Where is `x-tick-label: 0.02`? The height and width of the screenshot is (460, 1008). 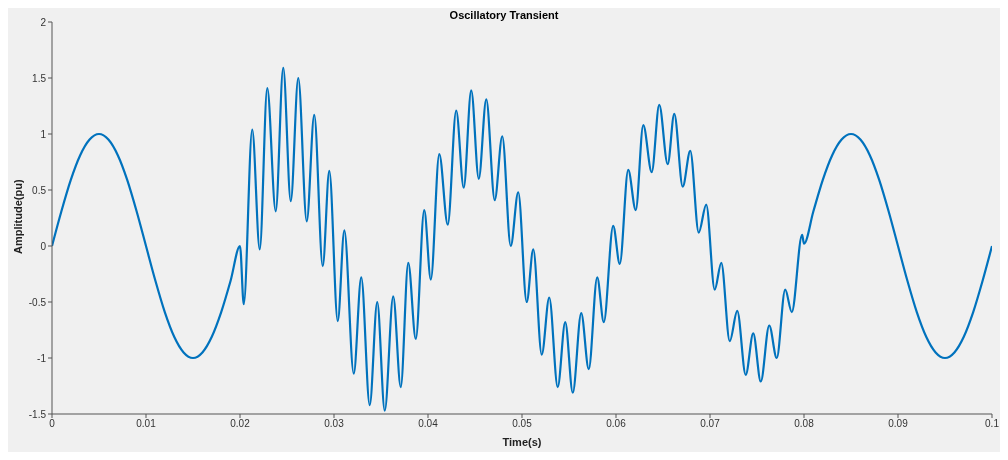
x-tick-label: 0.02 is located at coordinates (240, 424).